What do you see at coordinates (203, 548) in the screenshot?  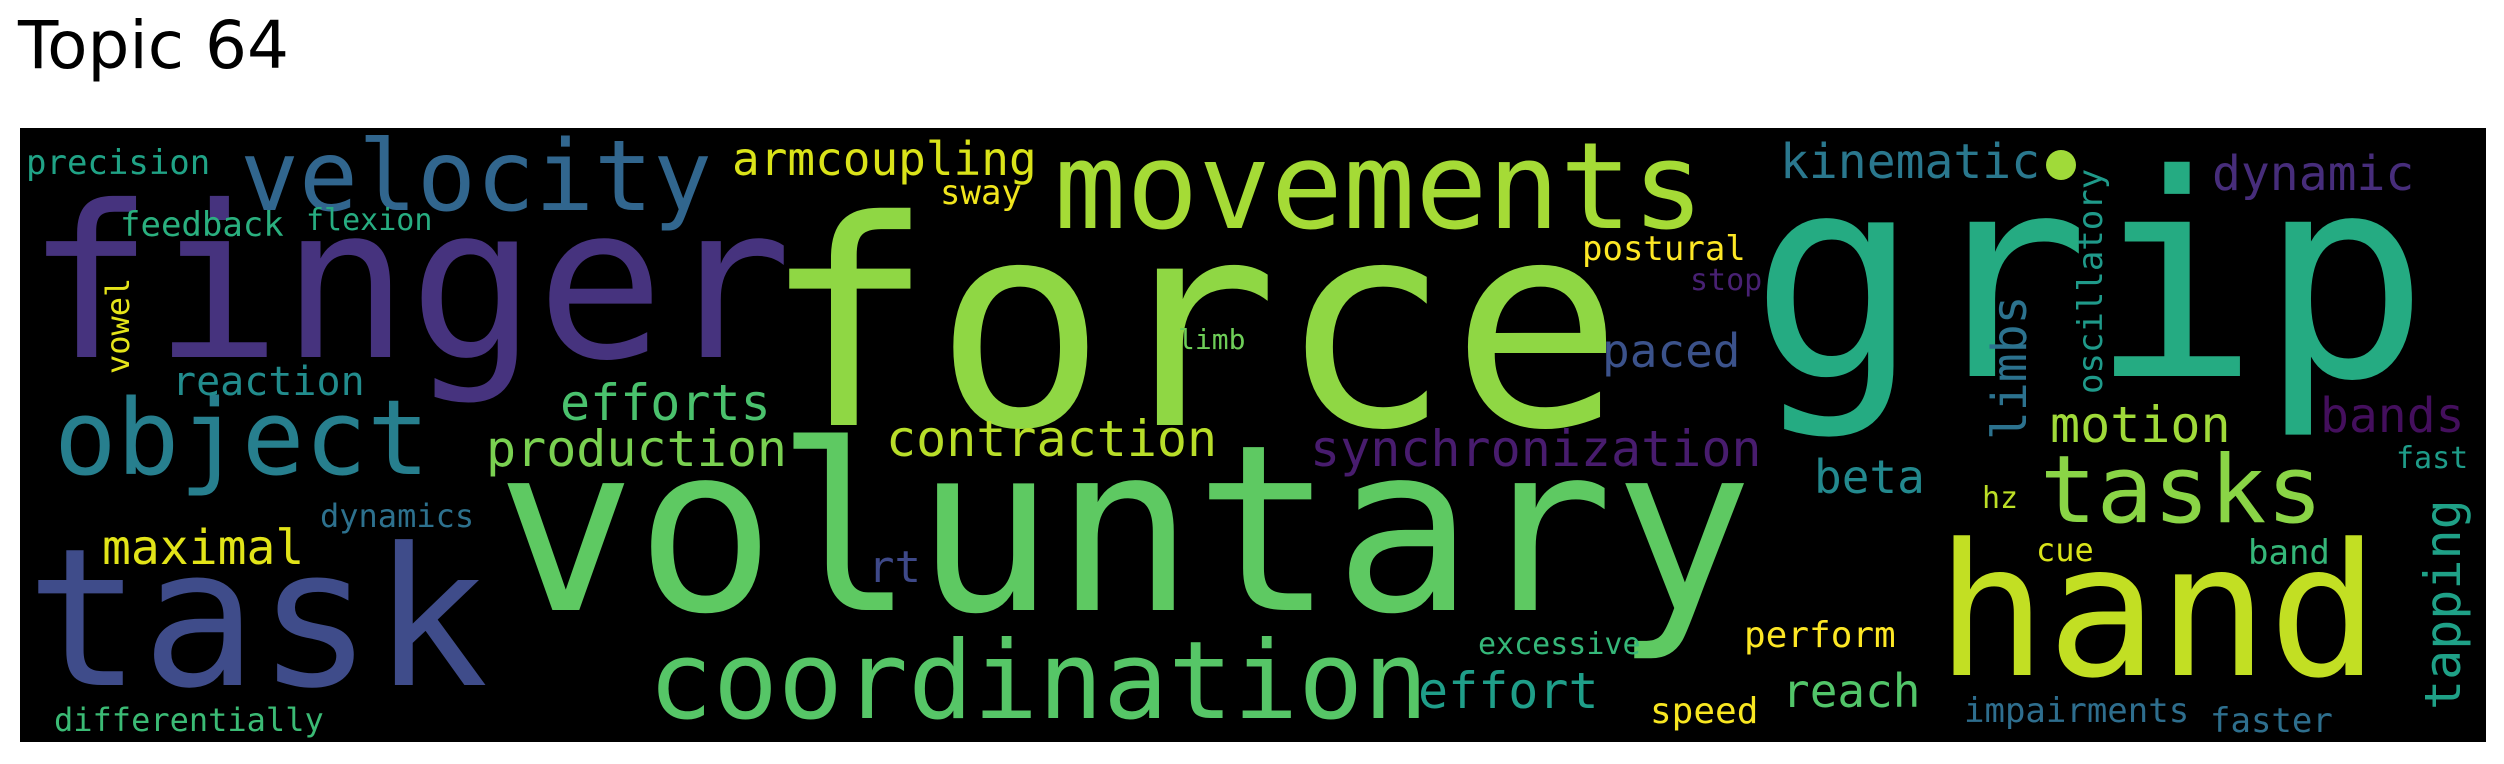 I see `word-maximal: maximal` at bounding box center [203, 548].